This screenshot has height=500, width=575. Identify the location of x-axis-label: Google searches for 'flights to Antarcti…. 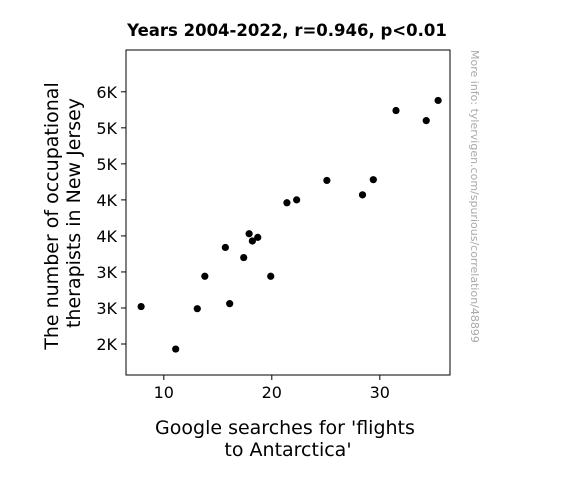
(288, 439).